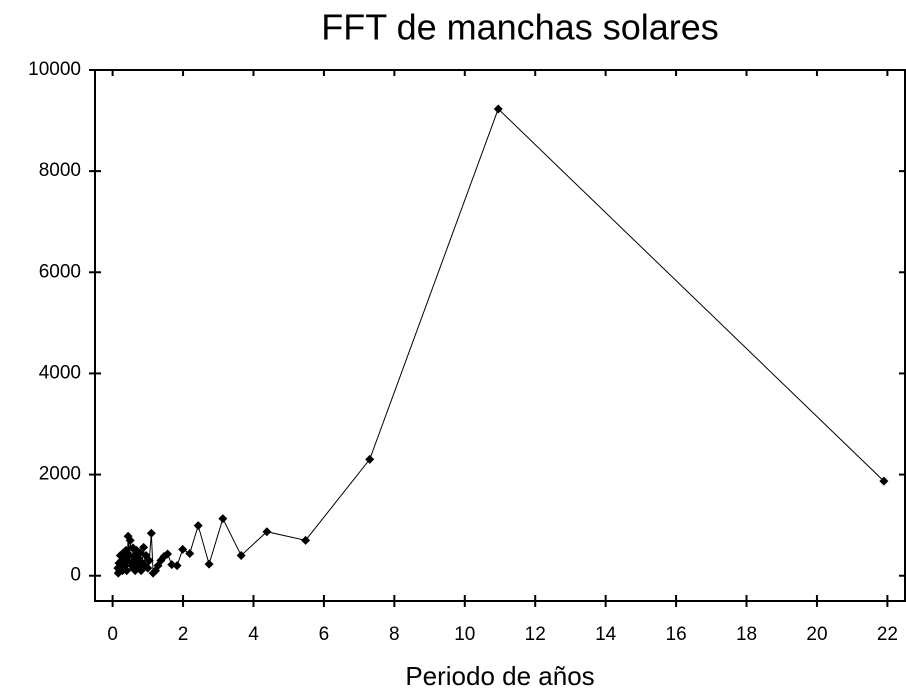 Image resolution: width=906 pixels, height=696 pixels. What do you see at coordinates (535, 634) in the screenshot?
I see `x-tick-label: 12` at bounding box center [535, 634].